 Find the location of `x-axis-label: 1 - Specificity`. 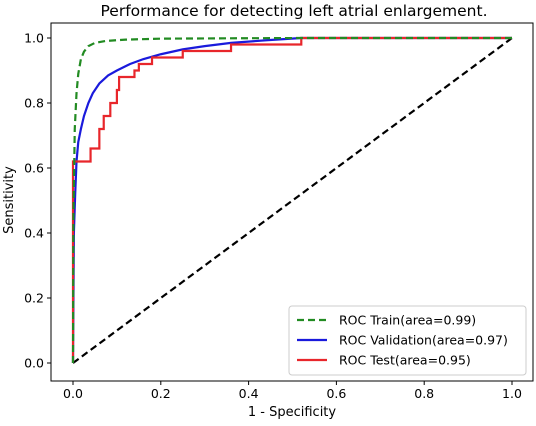

x-axis-label: 1 - Specificity is located at coordinates (292, 412).